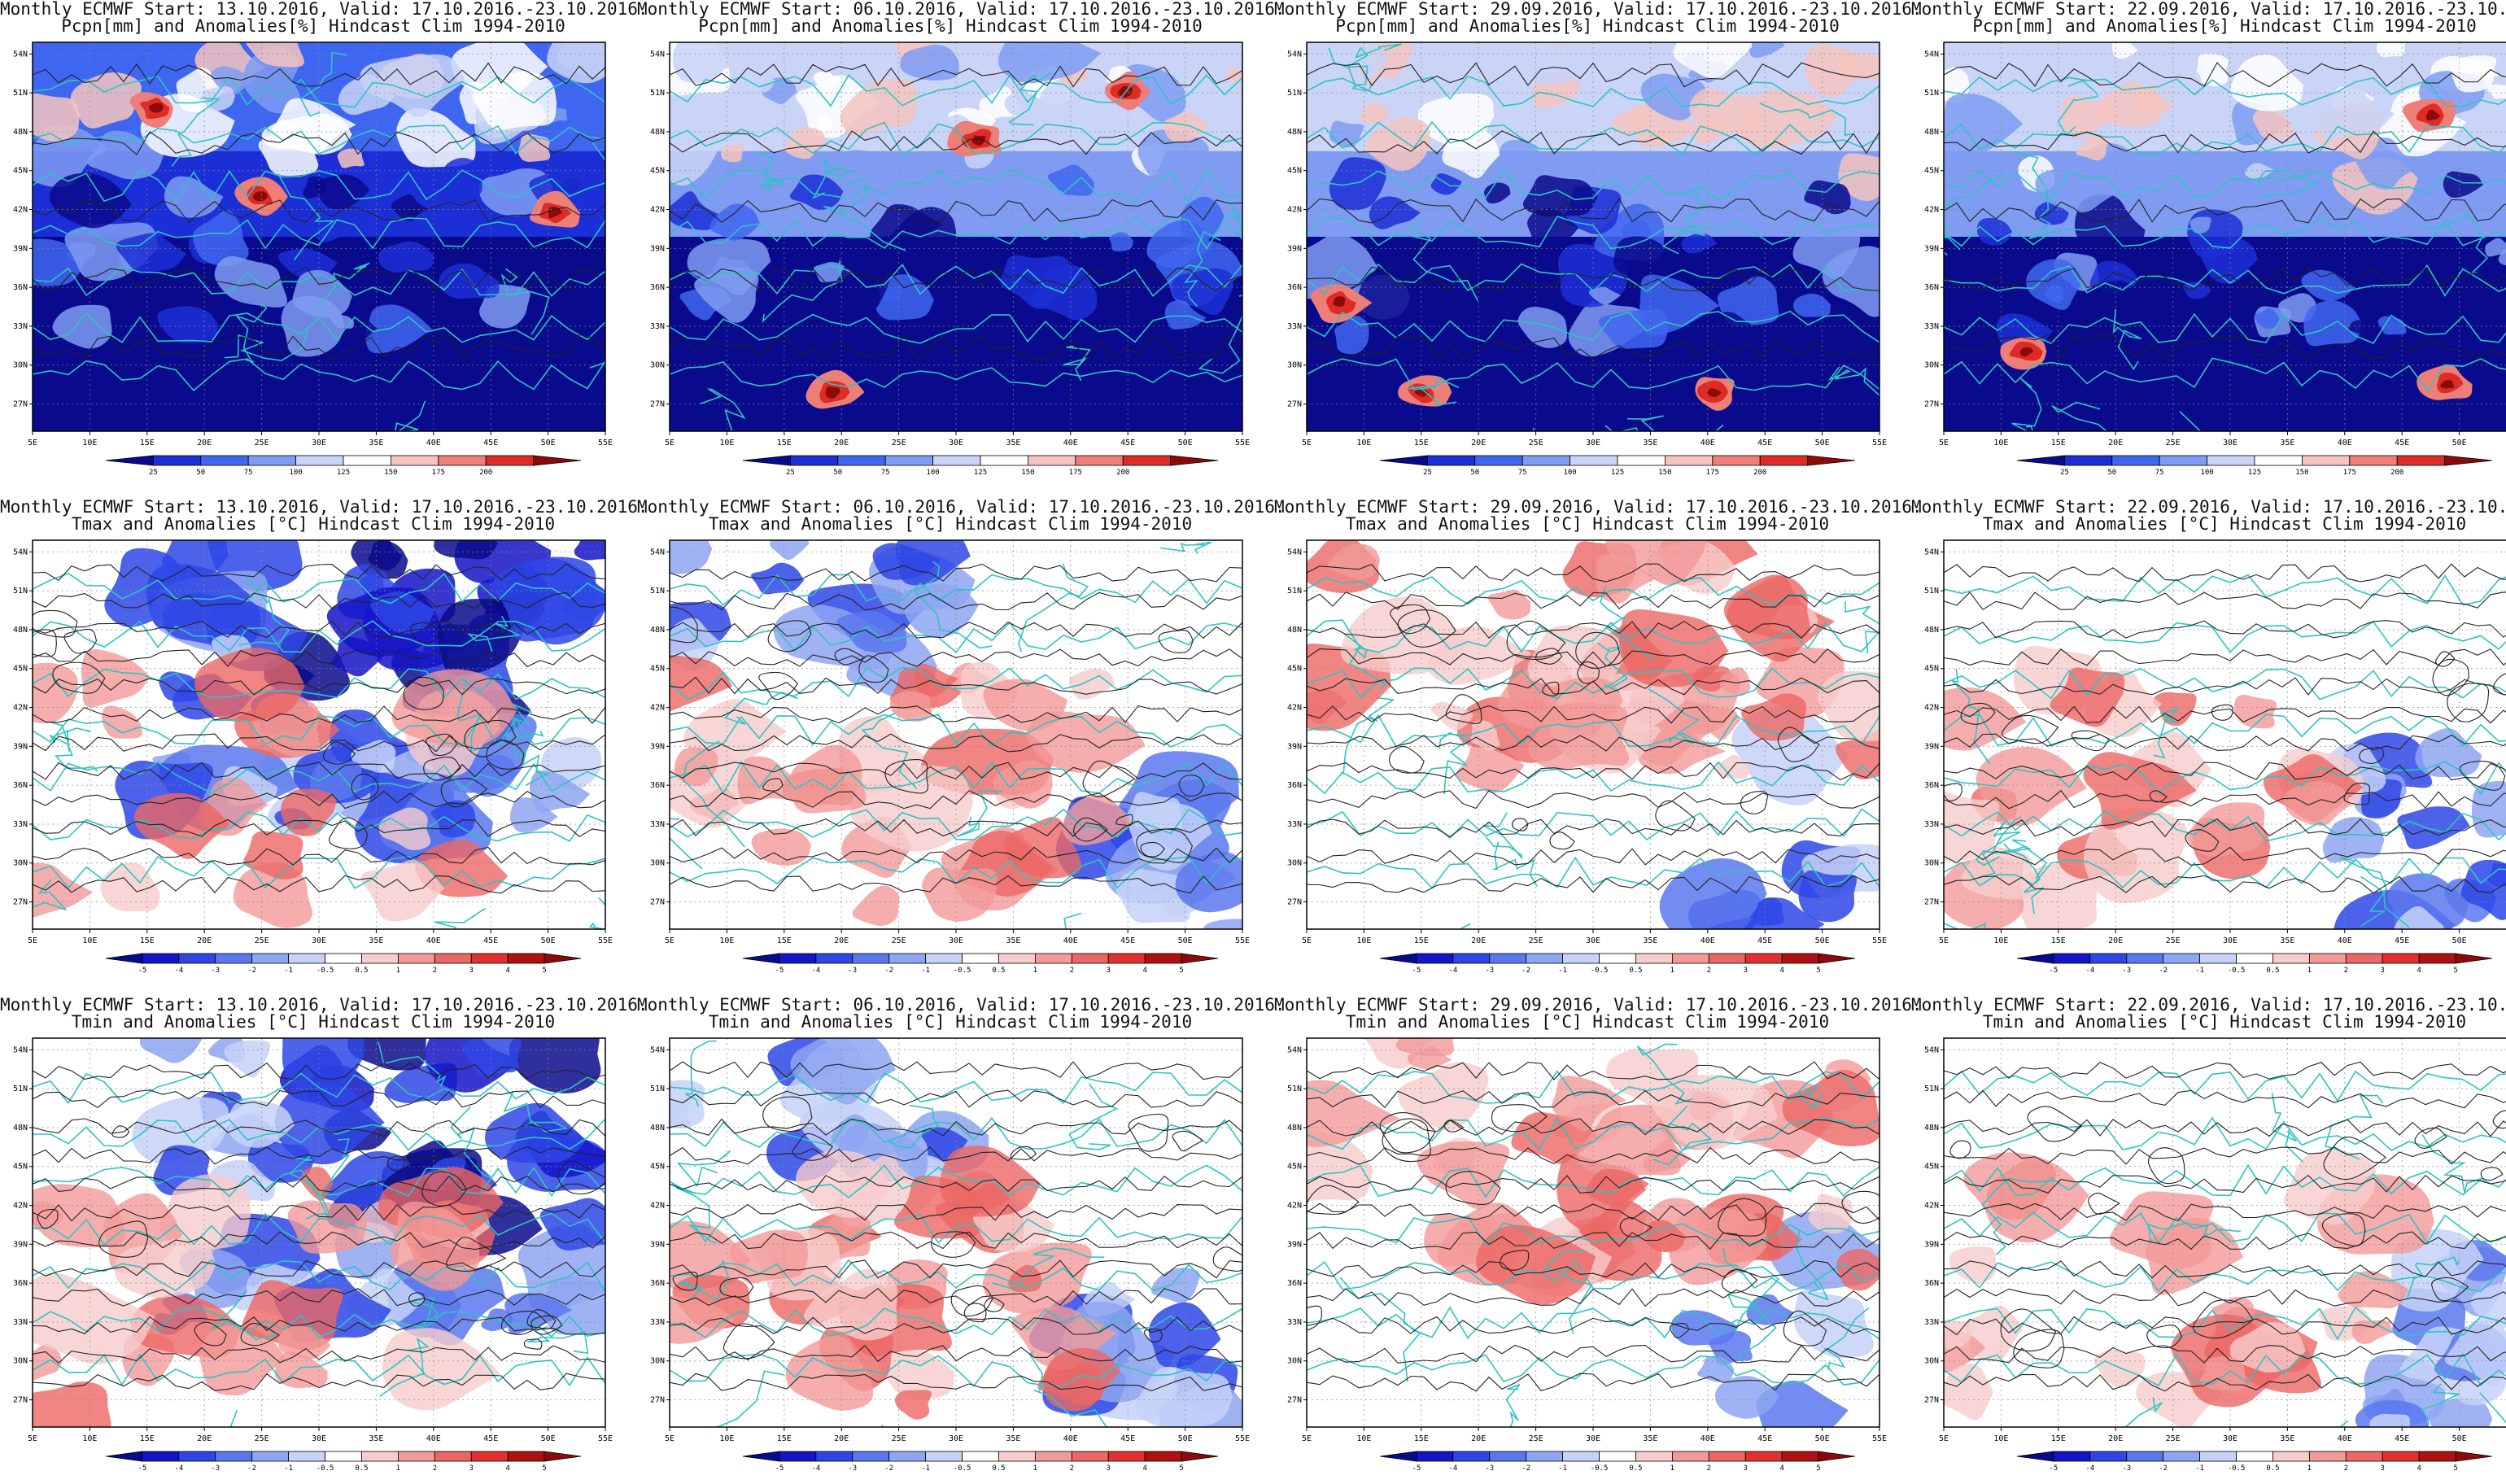  Describe the element at coordinates (1617, 473) in the screenshot. I see `colorbar-label: 125` at that location.